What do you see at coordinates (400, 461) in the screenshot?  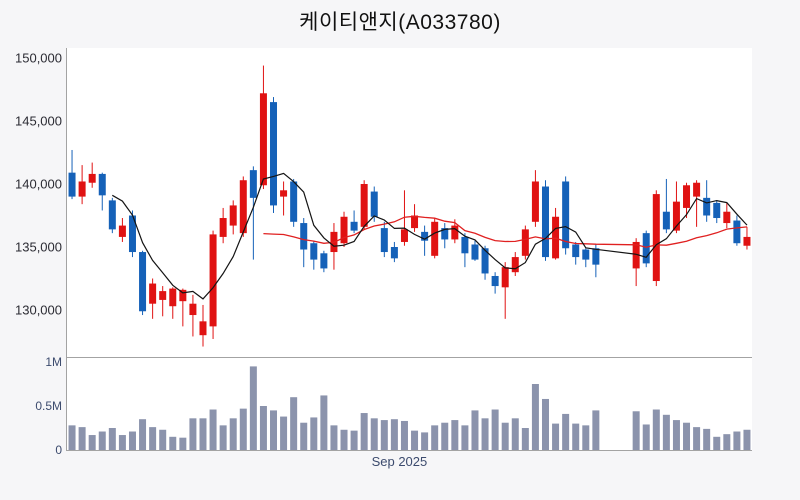 I see `x-axis-month-label: Sep 2025` at bounding box center [400, 461].